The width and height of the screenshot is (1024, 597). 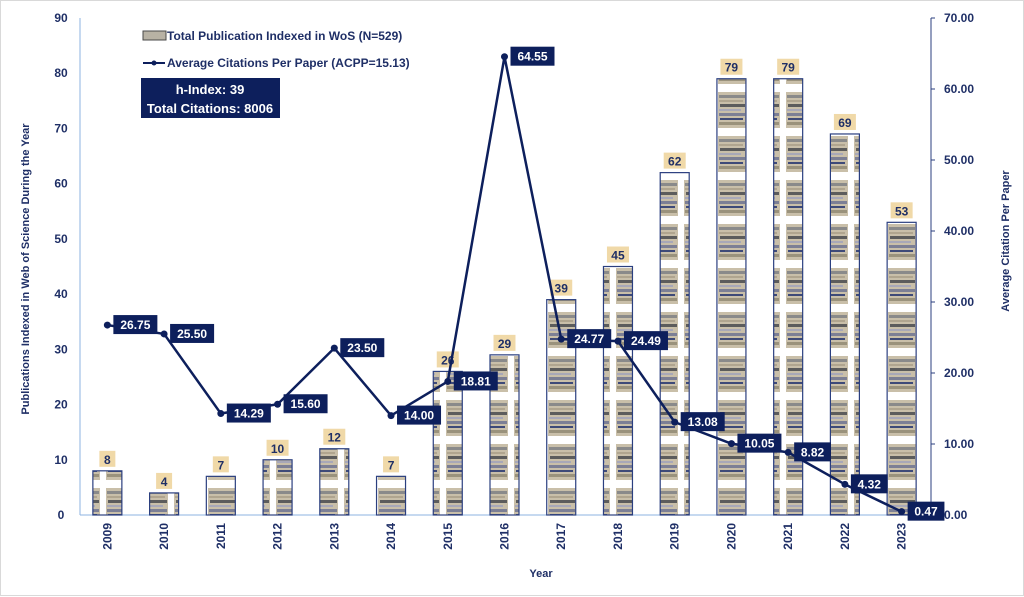 I want to click on x-tick-label: 2018, so click(x=618, y=536).